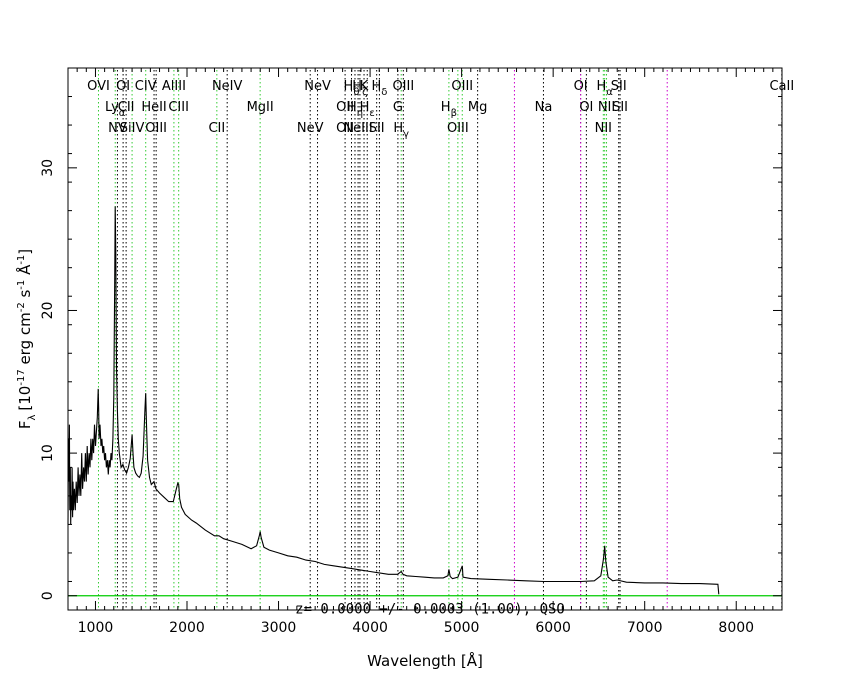  Describe the element at coordinates (379, 88) in the screenshot. I see `line-label: Hδ` at that location.